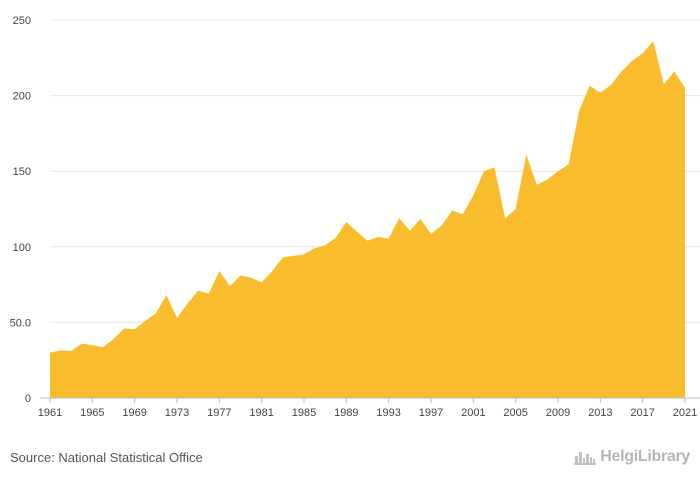 The height and width of the screenshot is (483, 700). I want to click on x-tick-label: 1961, so click(50, 413).